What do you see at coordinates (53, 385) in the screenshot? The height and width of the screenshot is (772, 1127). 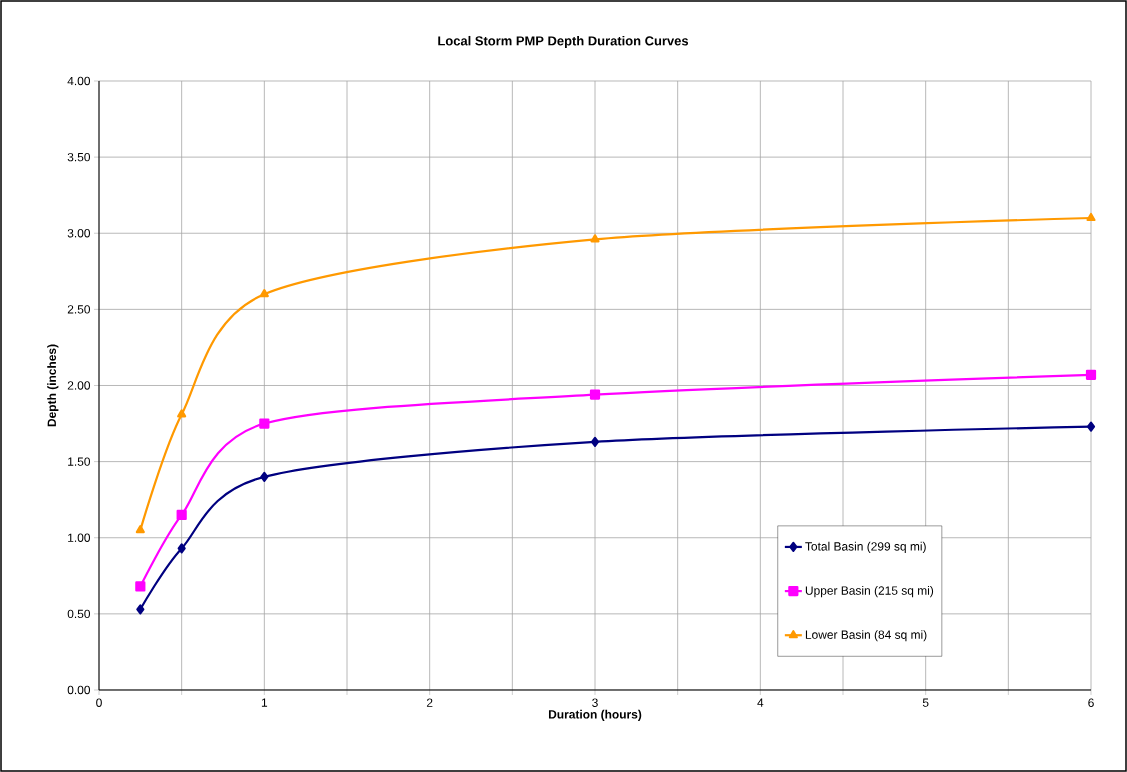 I see `y-axis-title: Depth (inches)` at bounding box center [53, 385].